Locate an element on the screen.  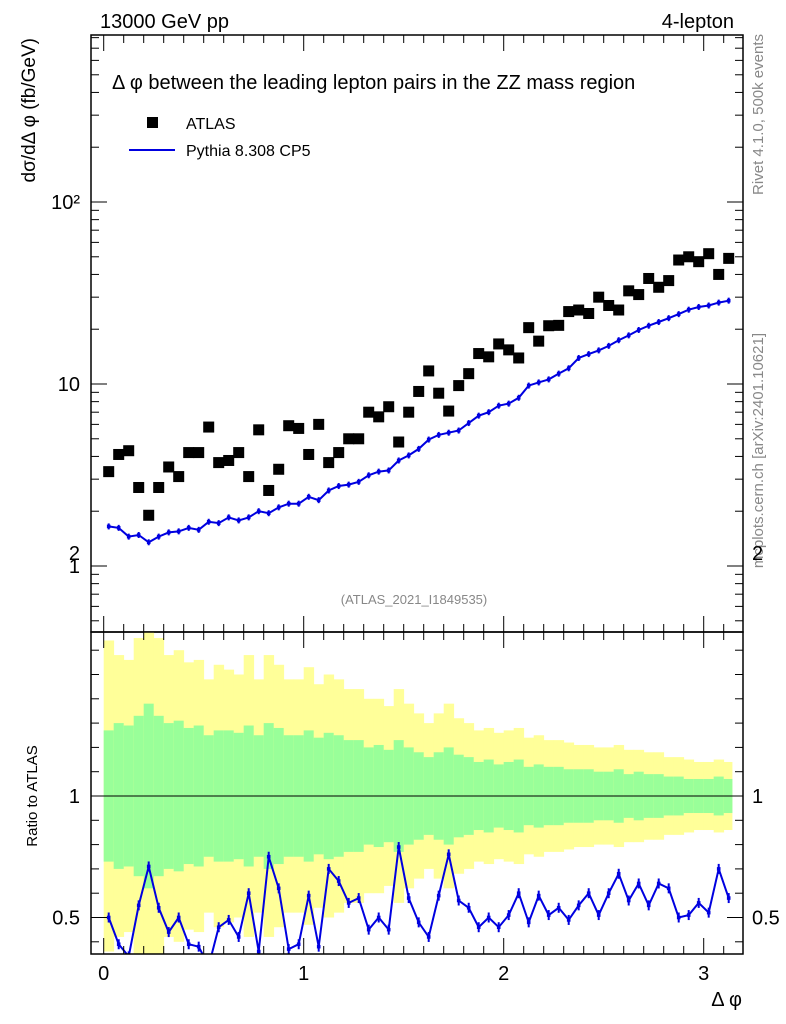
ratio-x-tick-label: 2 is located at coordinates (503, 974).